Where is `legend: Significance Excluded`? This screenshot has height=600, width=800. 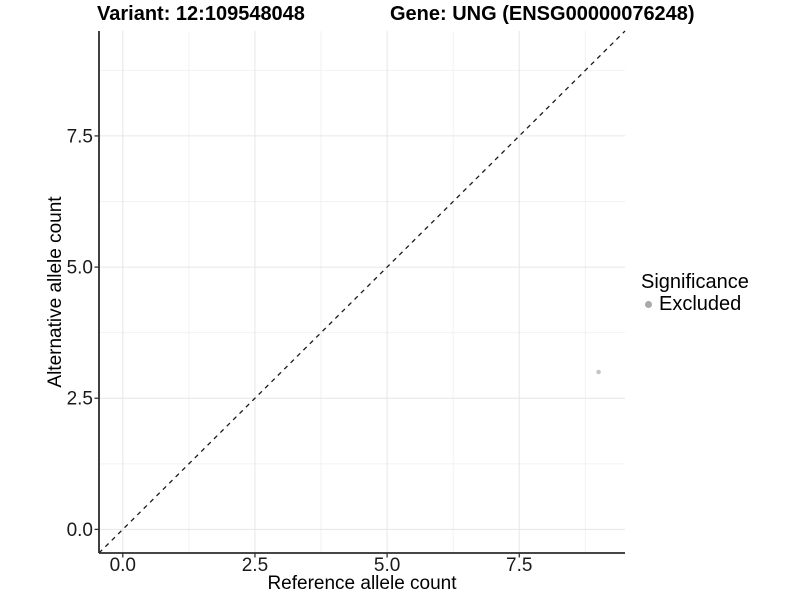 legend: Significance Excluded is located at coordinates (695, 293).